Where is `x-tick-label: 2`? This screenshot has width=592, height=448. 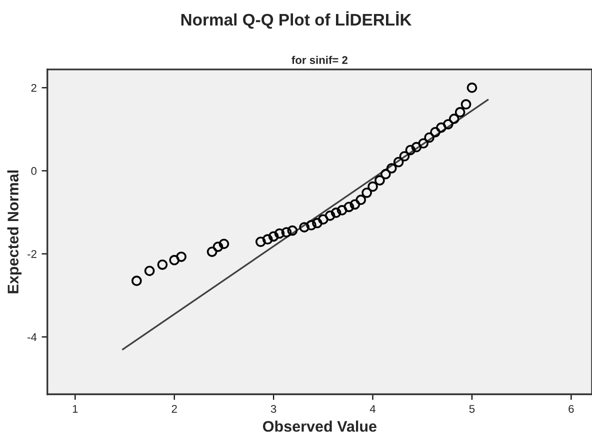
x-tick-label: 2 is located at coordinates (174, 408).